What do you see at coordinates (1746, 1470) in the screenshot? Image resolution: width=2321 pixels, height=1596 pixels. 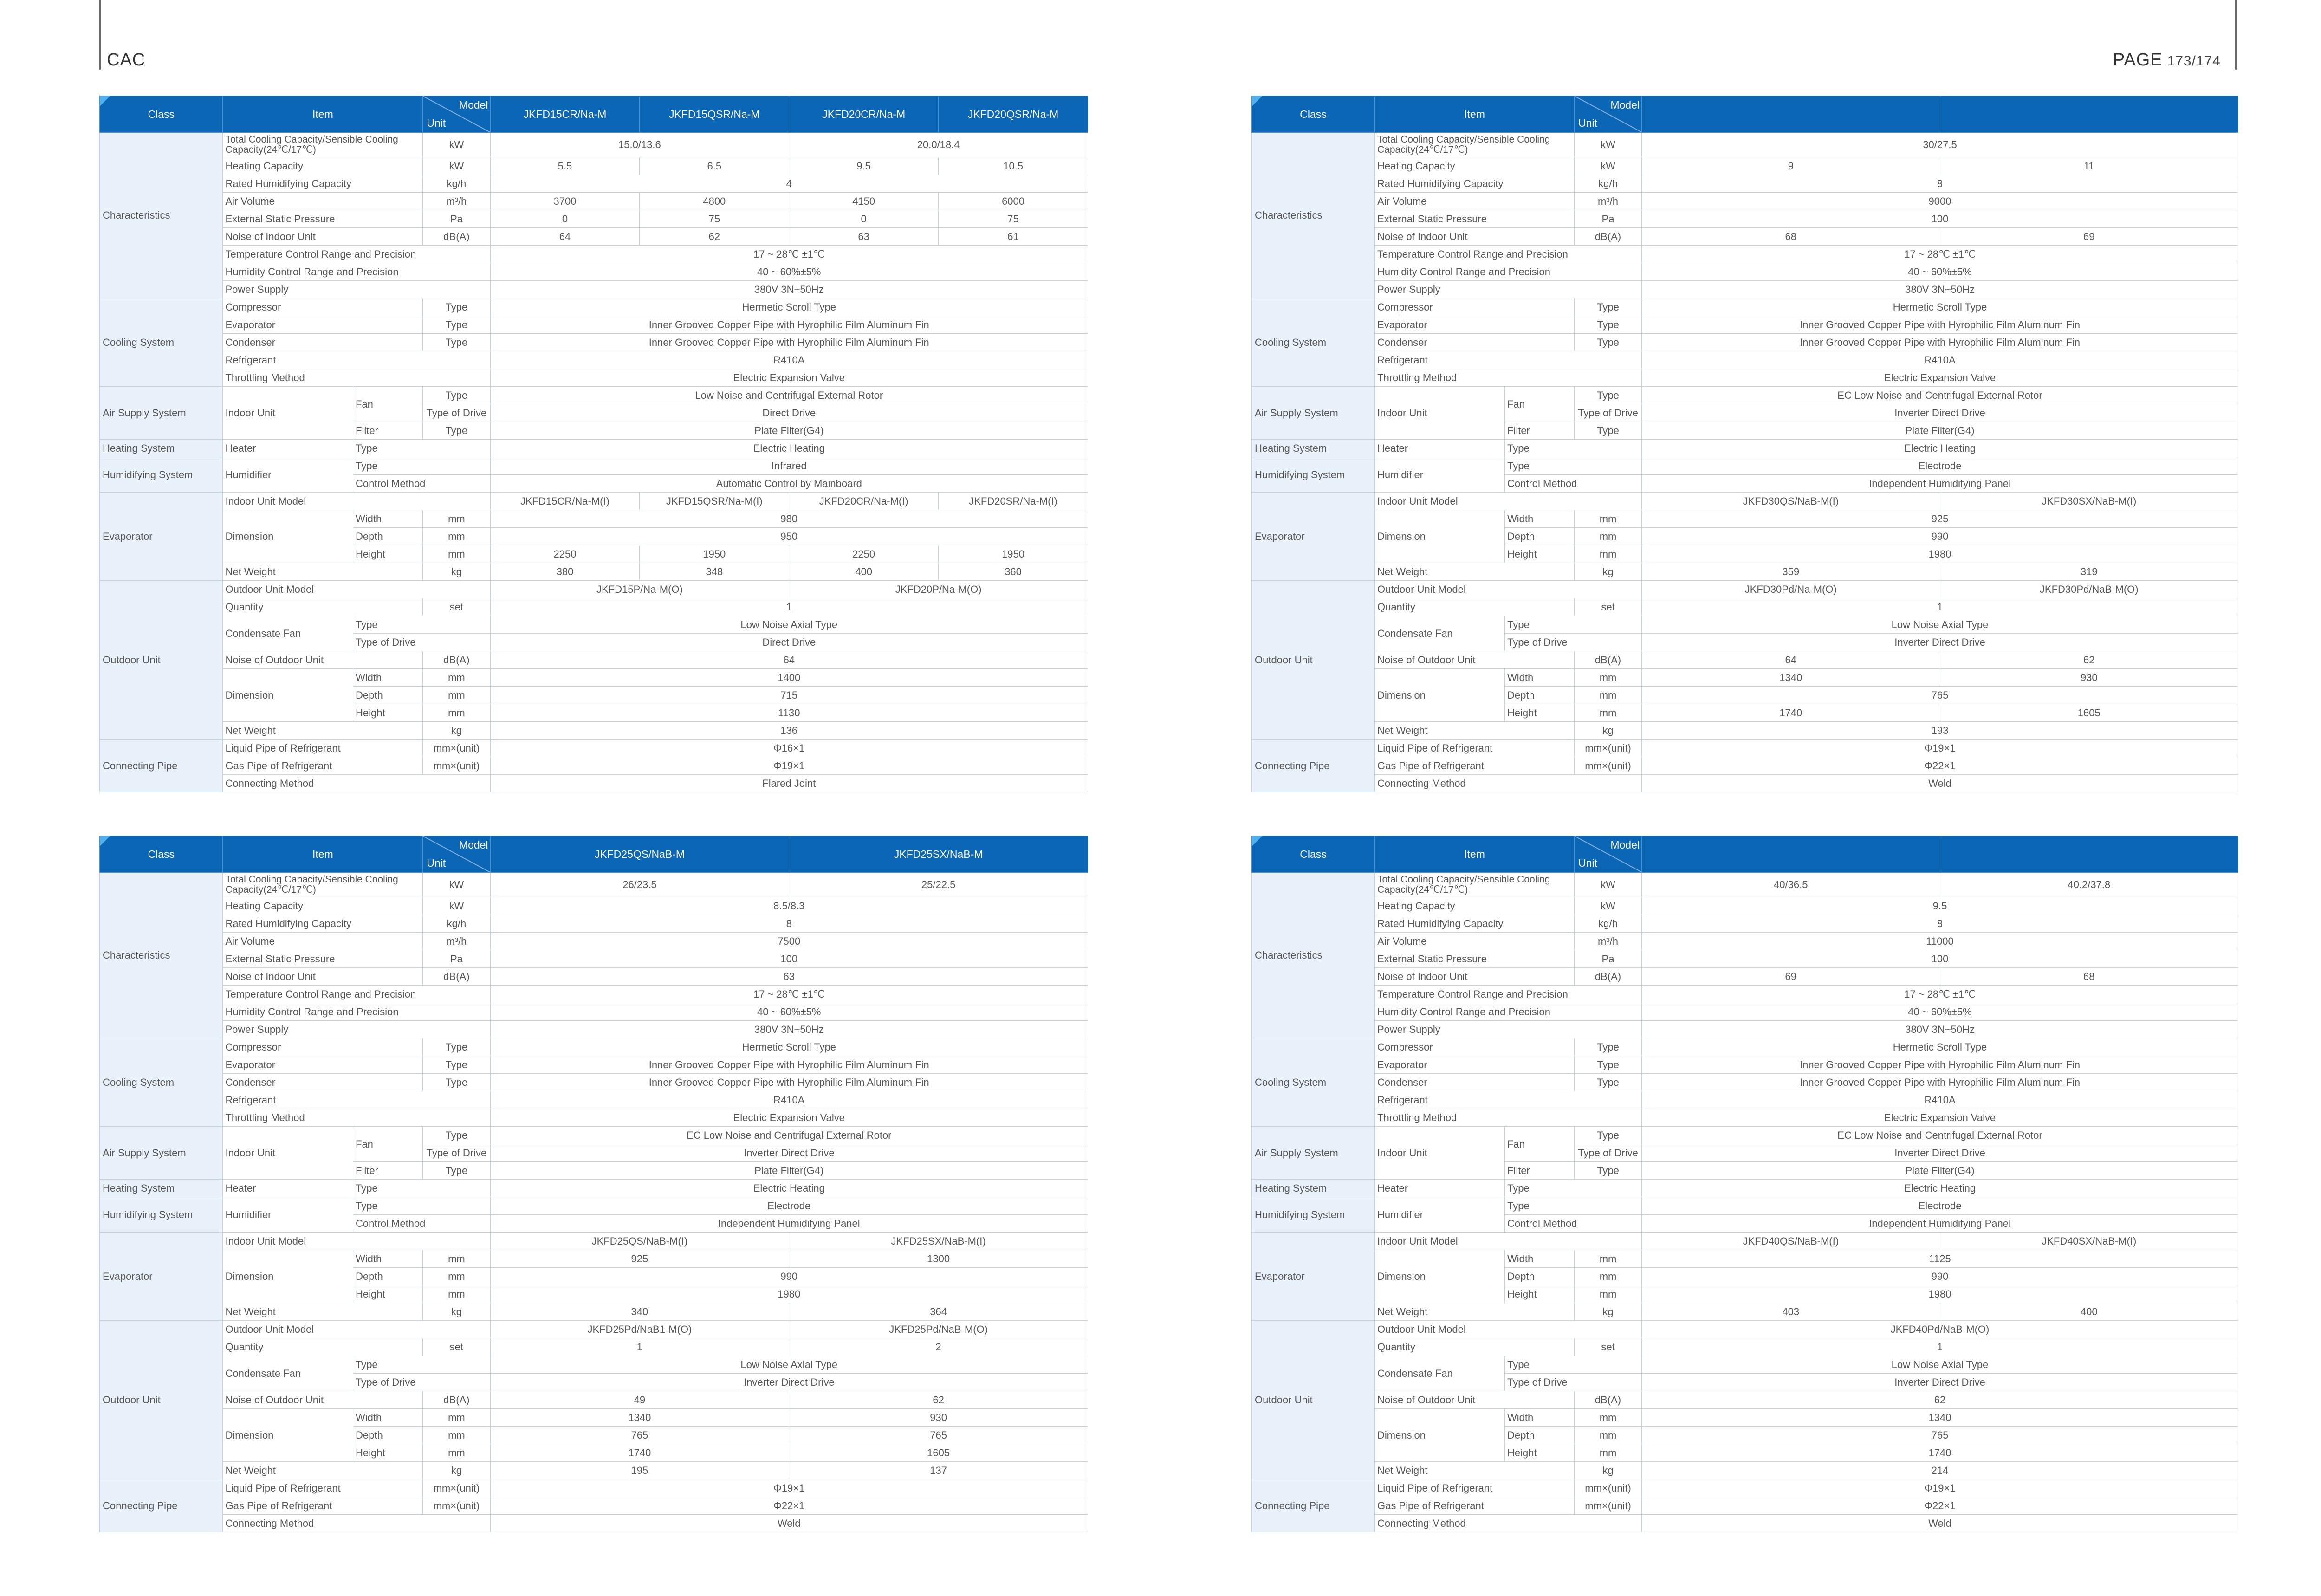 I see `table-row: Net Weight kg 214` at bounding box center [1746, 1470].